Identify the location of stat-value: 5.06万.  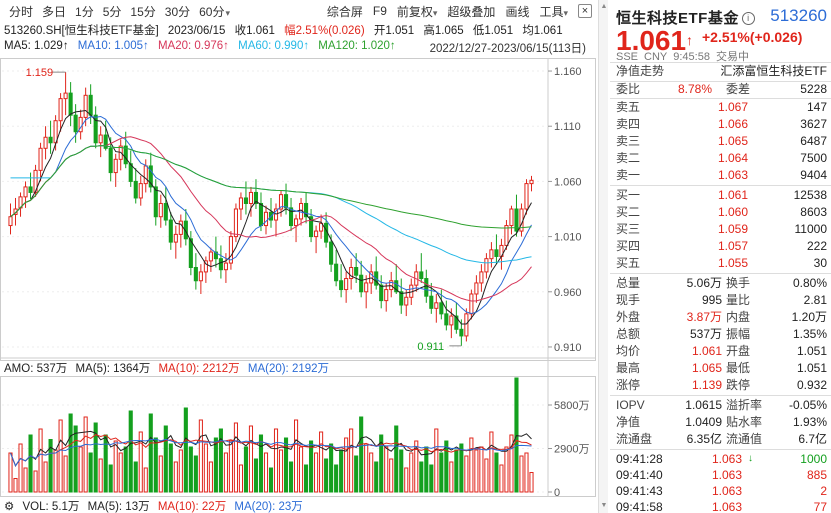
(704, 283).